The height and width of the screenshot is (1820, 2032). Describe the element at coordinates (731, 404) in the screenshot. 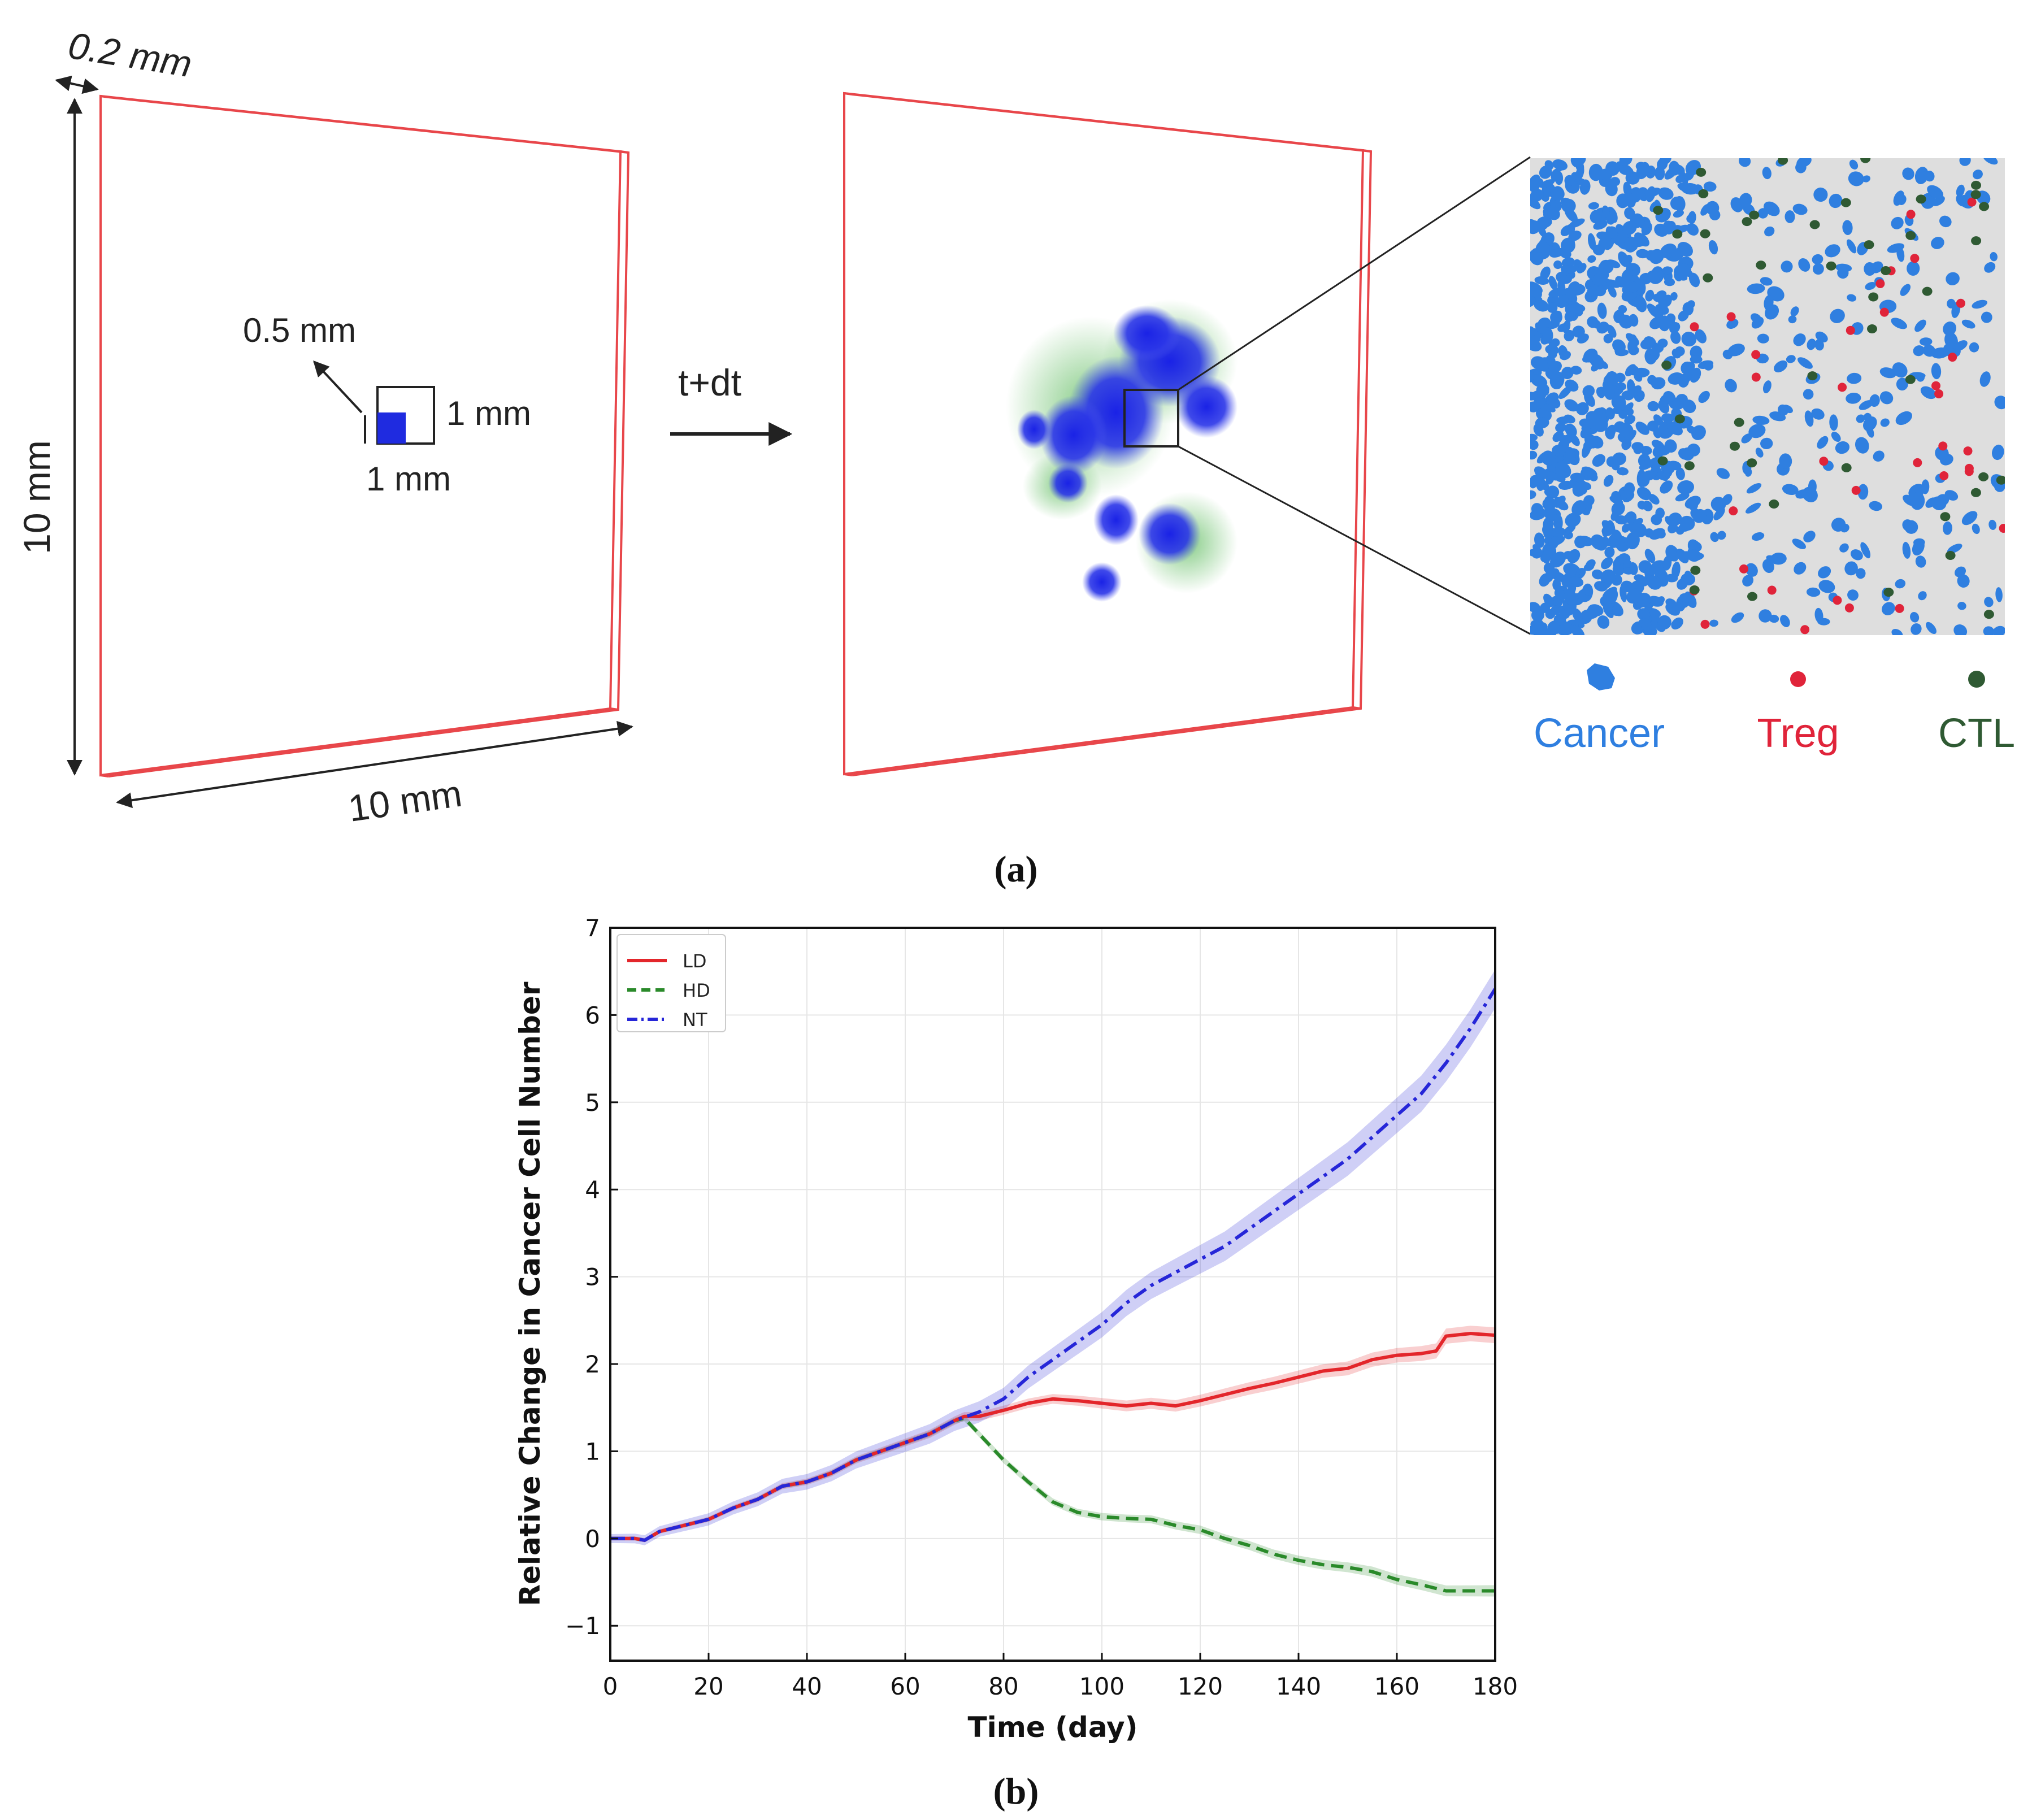

I see `time-step-arrow: t+dt` at that location.